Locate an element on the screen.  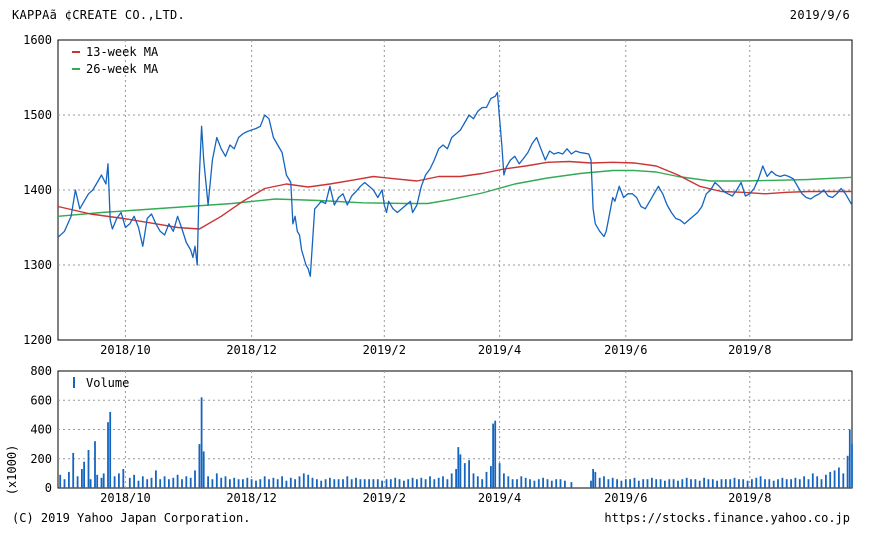
legend-label: 26-week MA is located at coordinates (122, 69).